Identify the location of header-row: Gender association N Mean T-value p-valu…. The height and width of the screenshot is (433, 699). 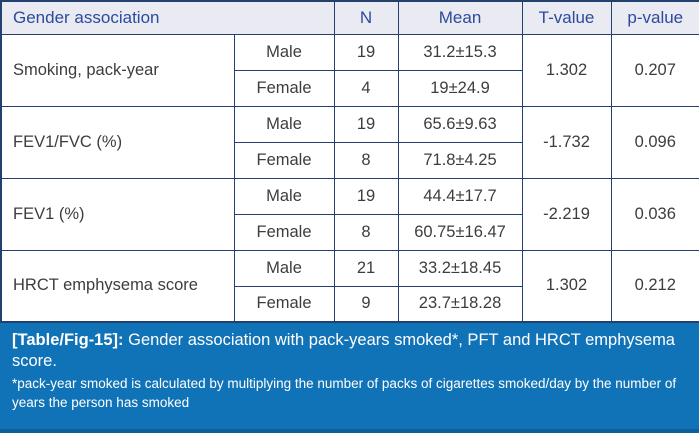
(349, 17).